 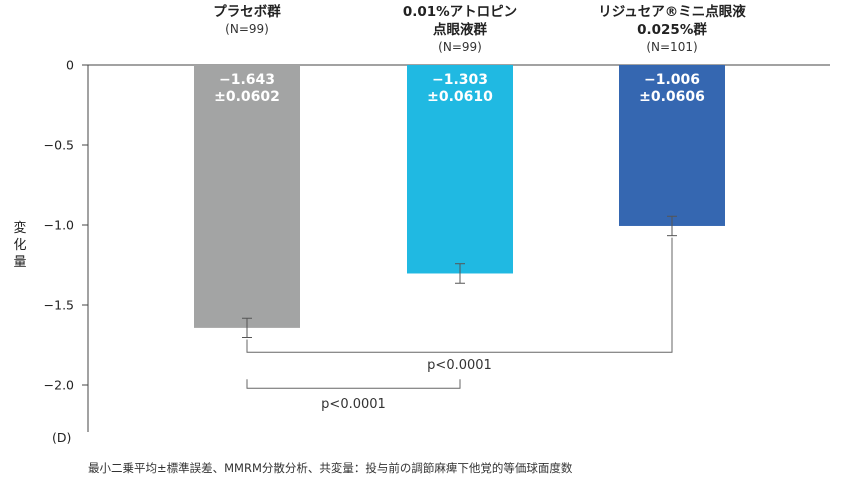 I want to click on y-axis-title: 変化量, so click(x=19, y=245).